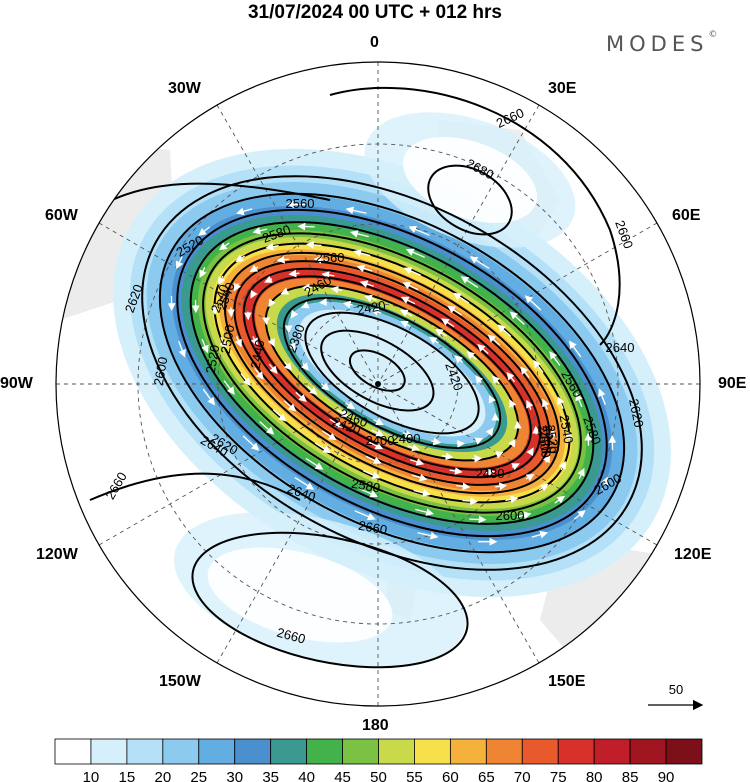  I want to click on lon-label-150e: 150E, so click(567, 681).